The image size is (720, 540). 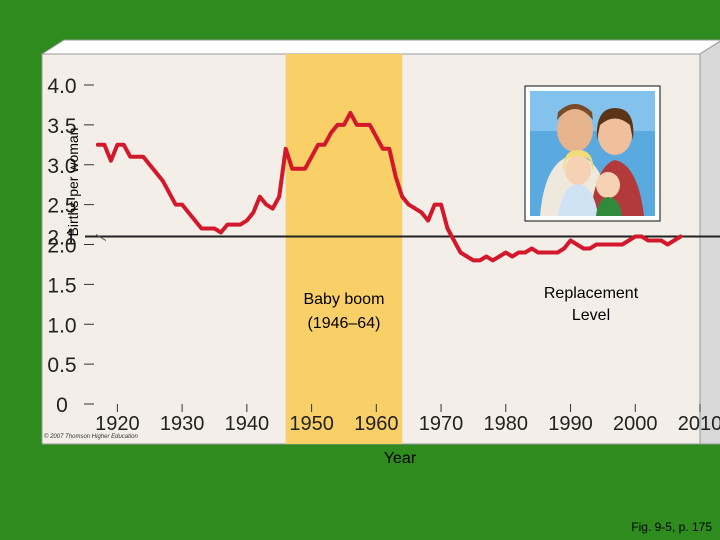 I want to click on replacement-level-label: Replacement, so click(x=591, y=293).